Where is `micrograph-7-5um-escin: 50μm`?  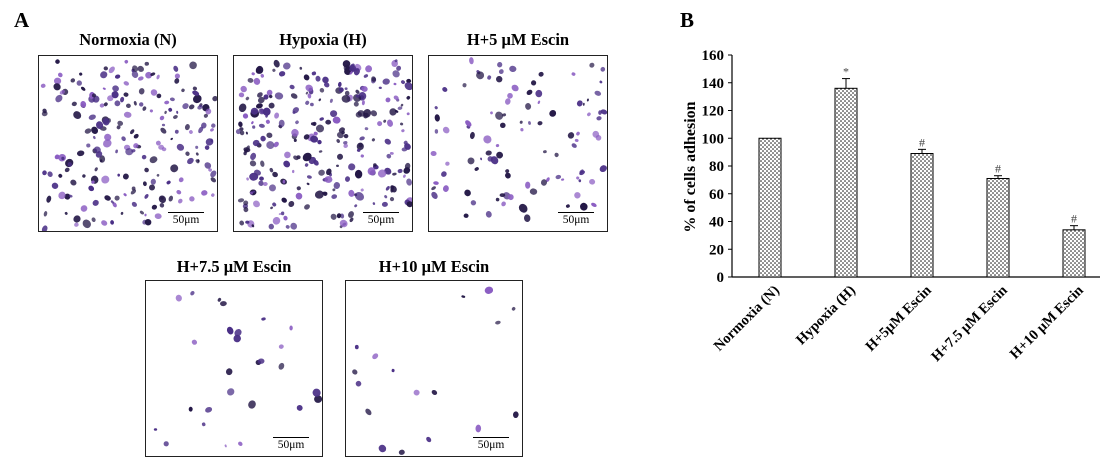
micrograph-7-5um-escin: 50μm is located at coordinates (234, 368).